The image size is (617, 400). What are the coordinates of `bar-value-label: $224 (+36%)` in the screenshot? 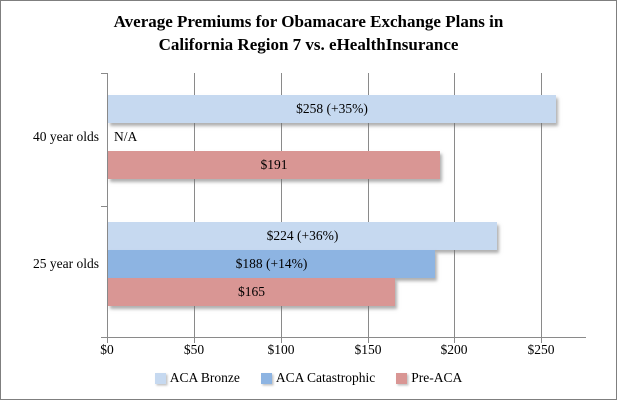 It's located at (302, 235).